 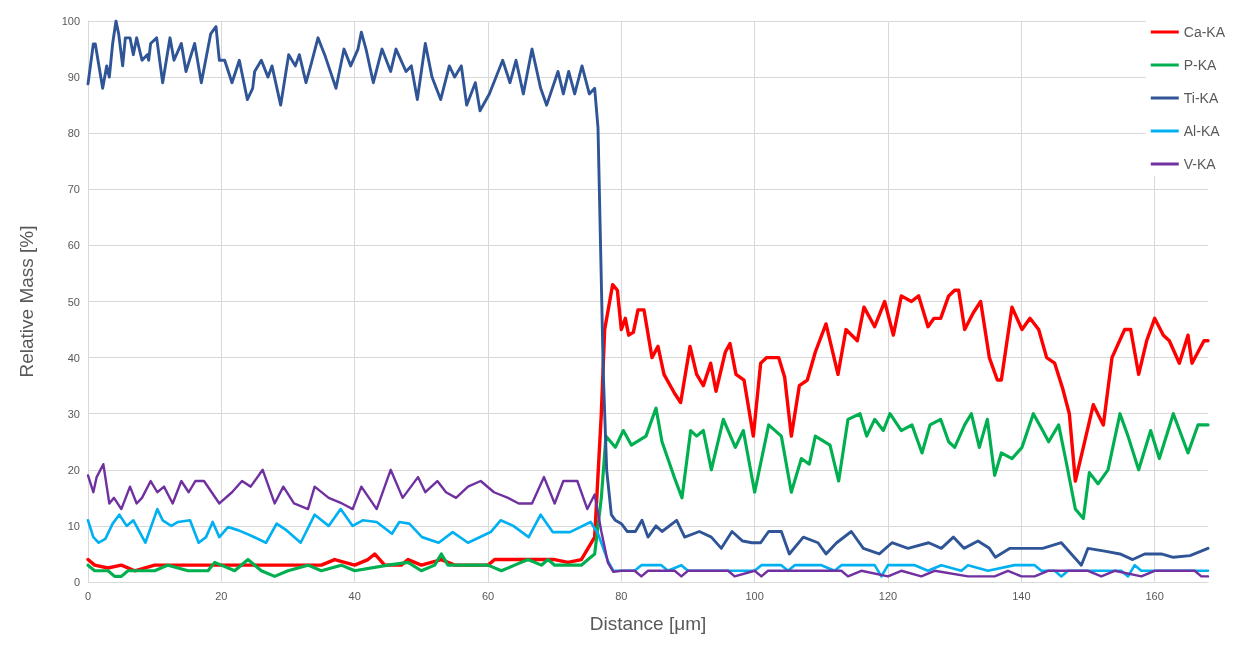 What do you see at coordinates (73, 357) in the screenshot?
I see `y-tick-label: 40` at bounding box center [73, 357].